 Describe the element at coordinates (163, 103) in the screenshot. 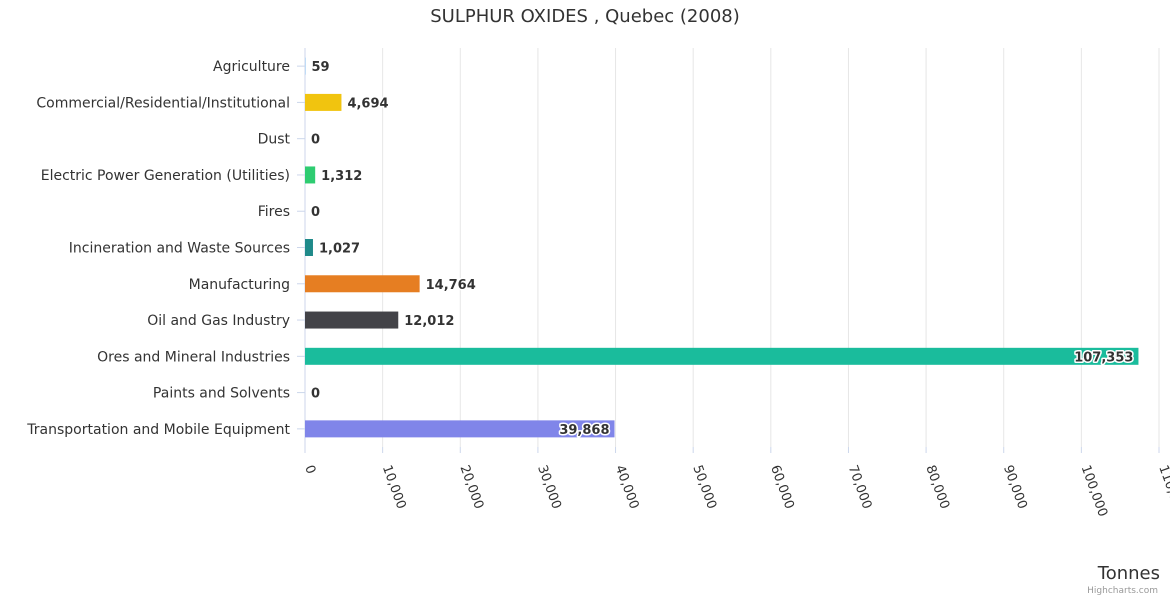

I see `category-label: Commercial/Residential/Institutional` at that location.